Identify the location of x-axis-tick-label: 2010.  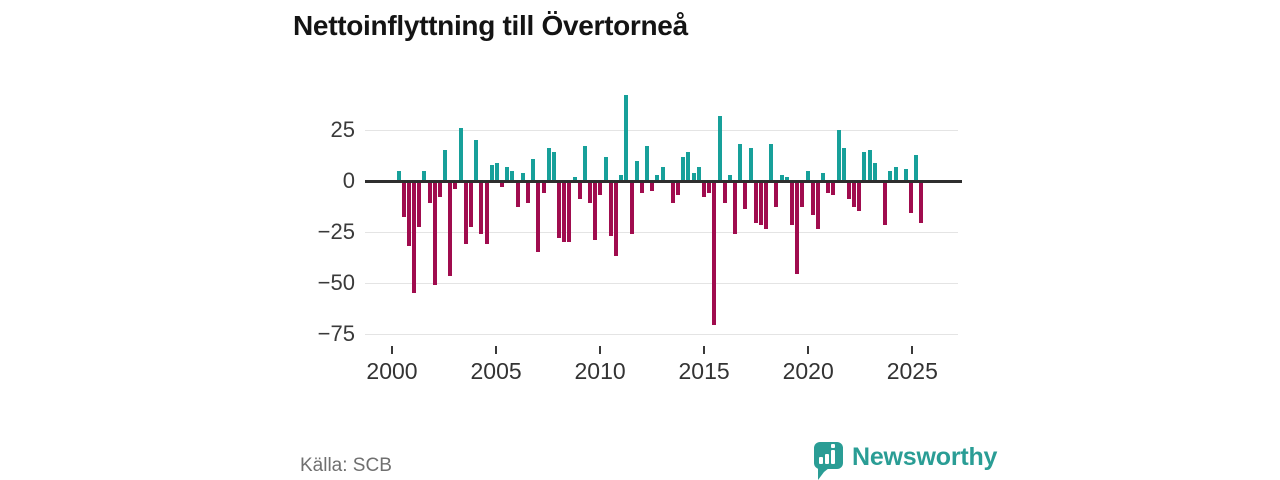
(600, 371).